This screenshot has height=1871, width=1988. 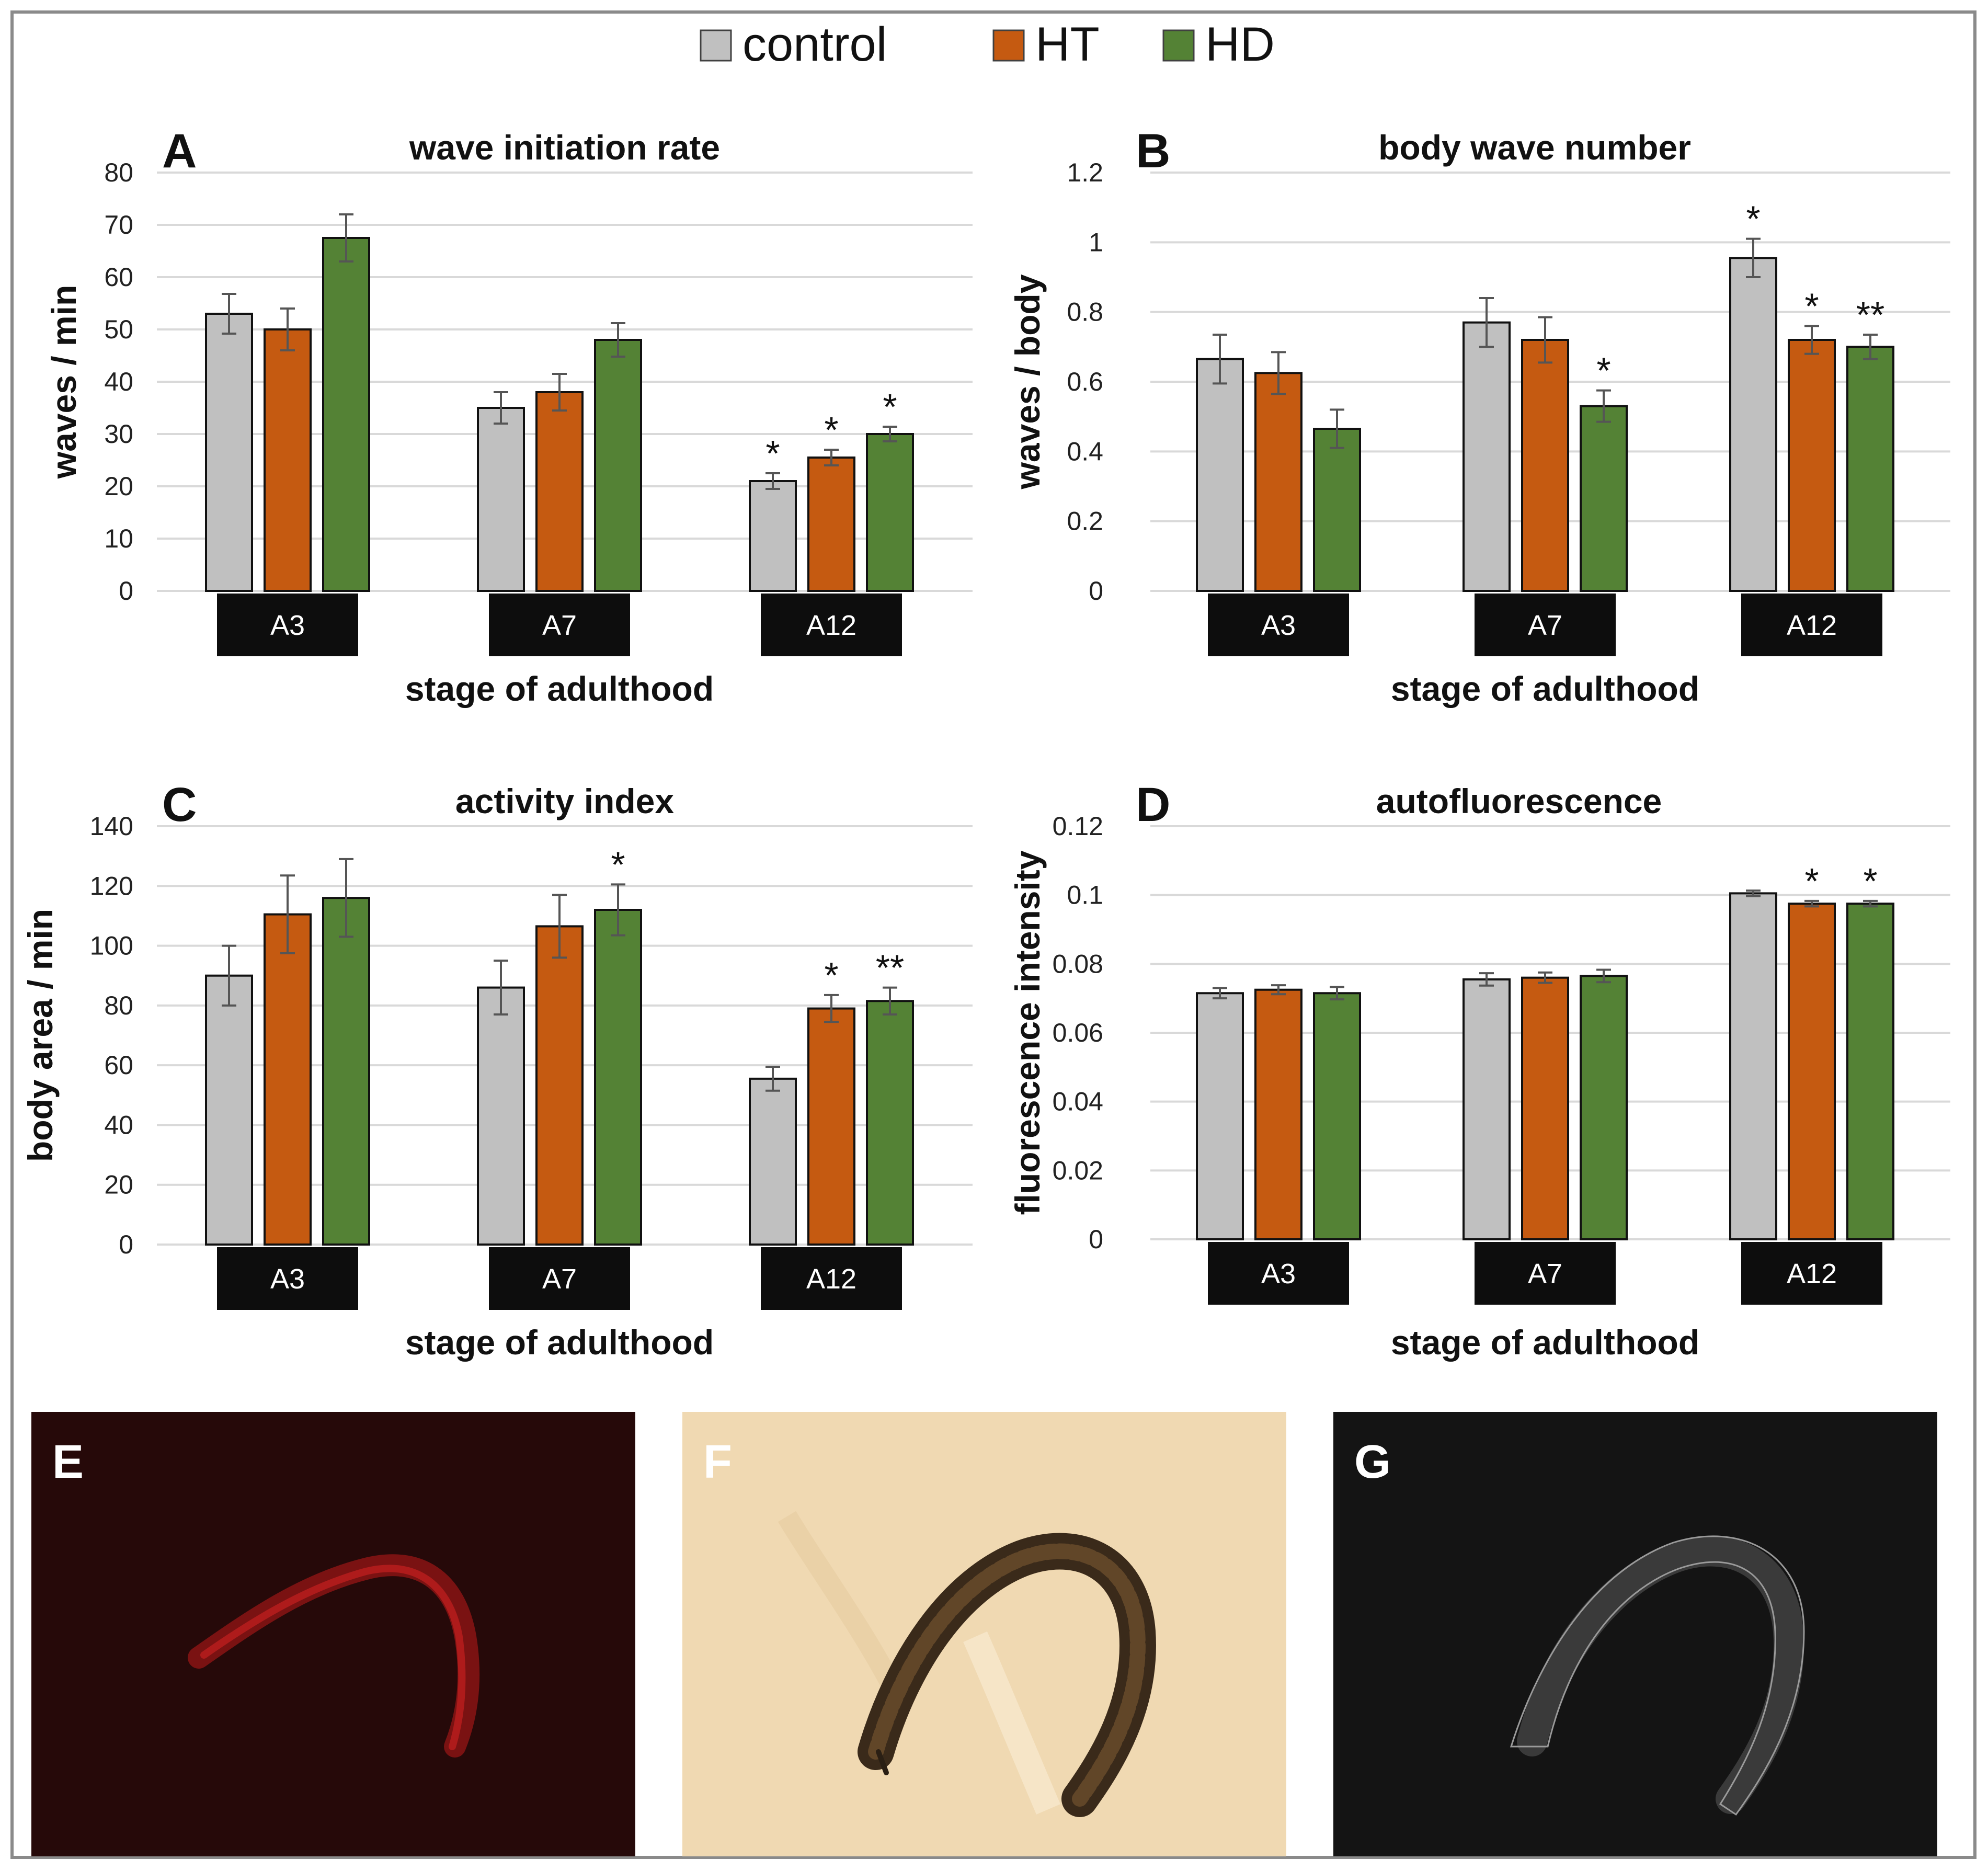 What do you see at coordinates (1604, 1107) in the screenshot?
I see `bar-d-a7-hd` at bounding box center [1604, 1107].